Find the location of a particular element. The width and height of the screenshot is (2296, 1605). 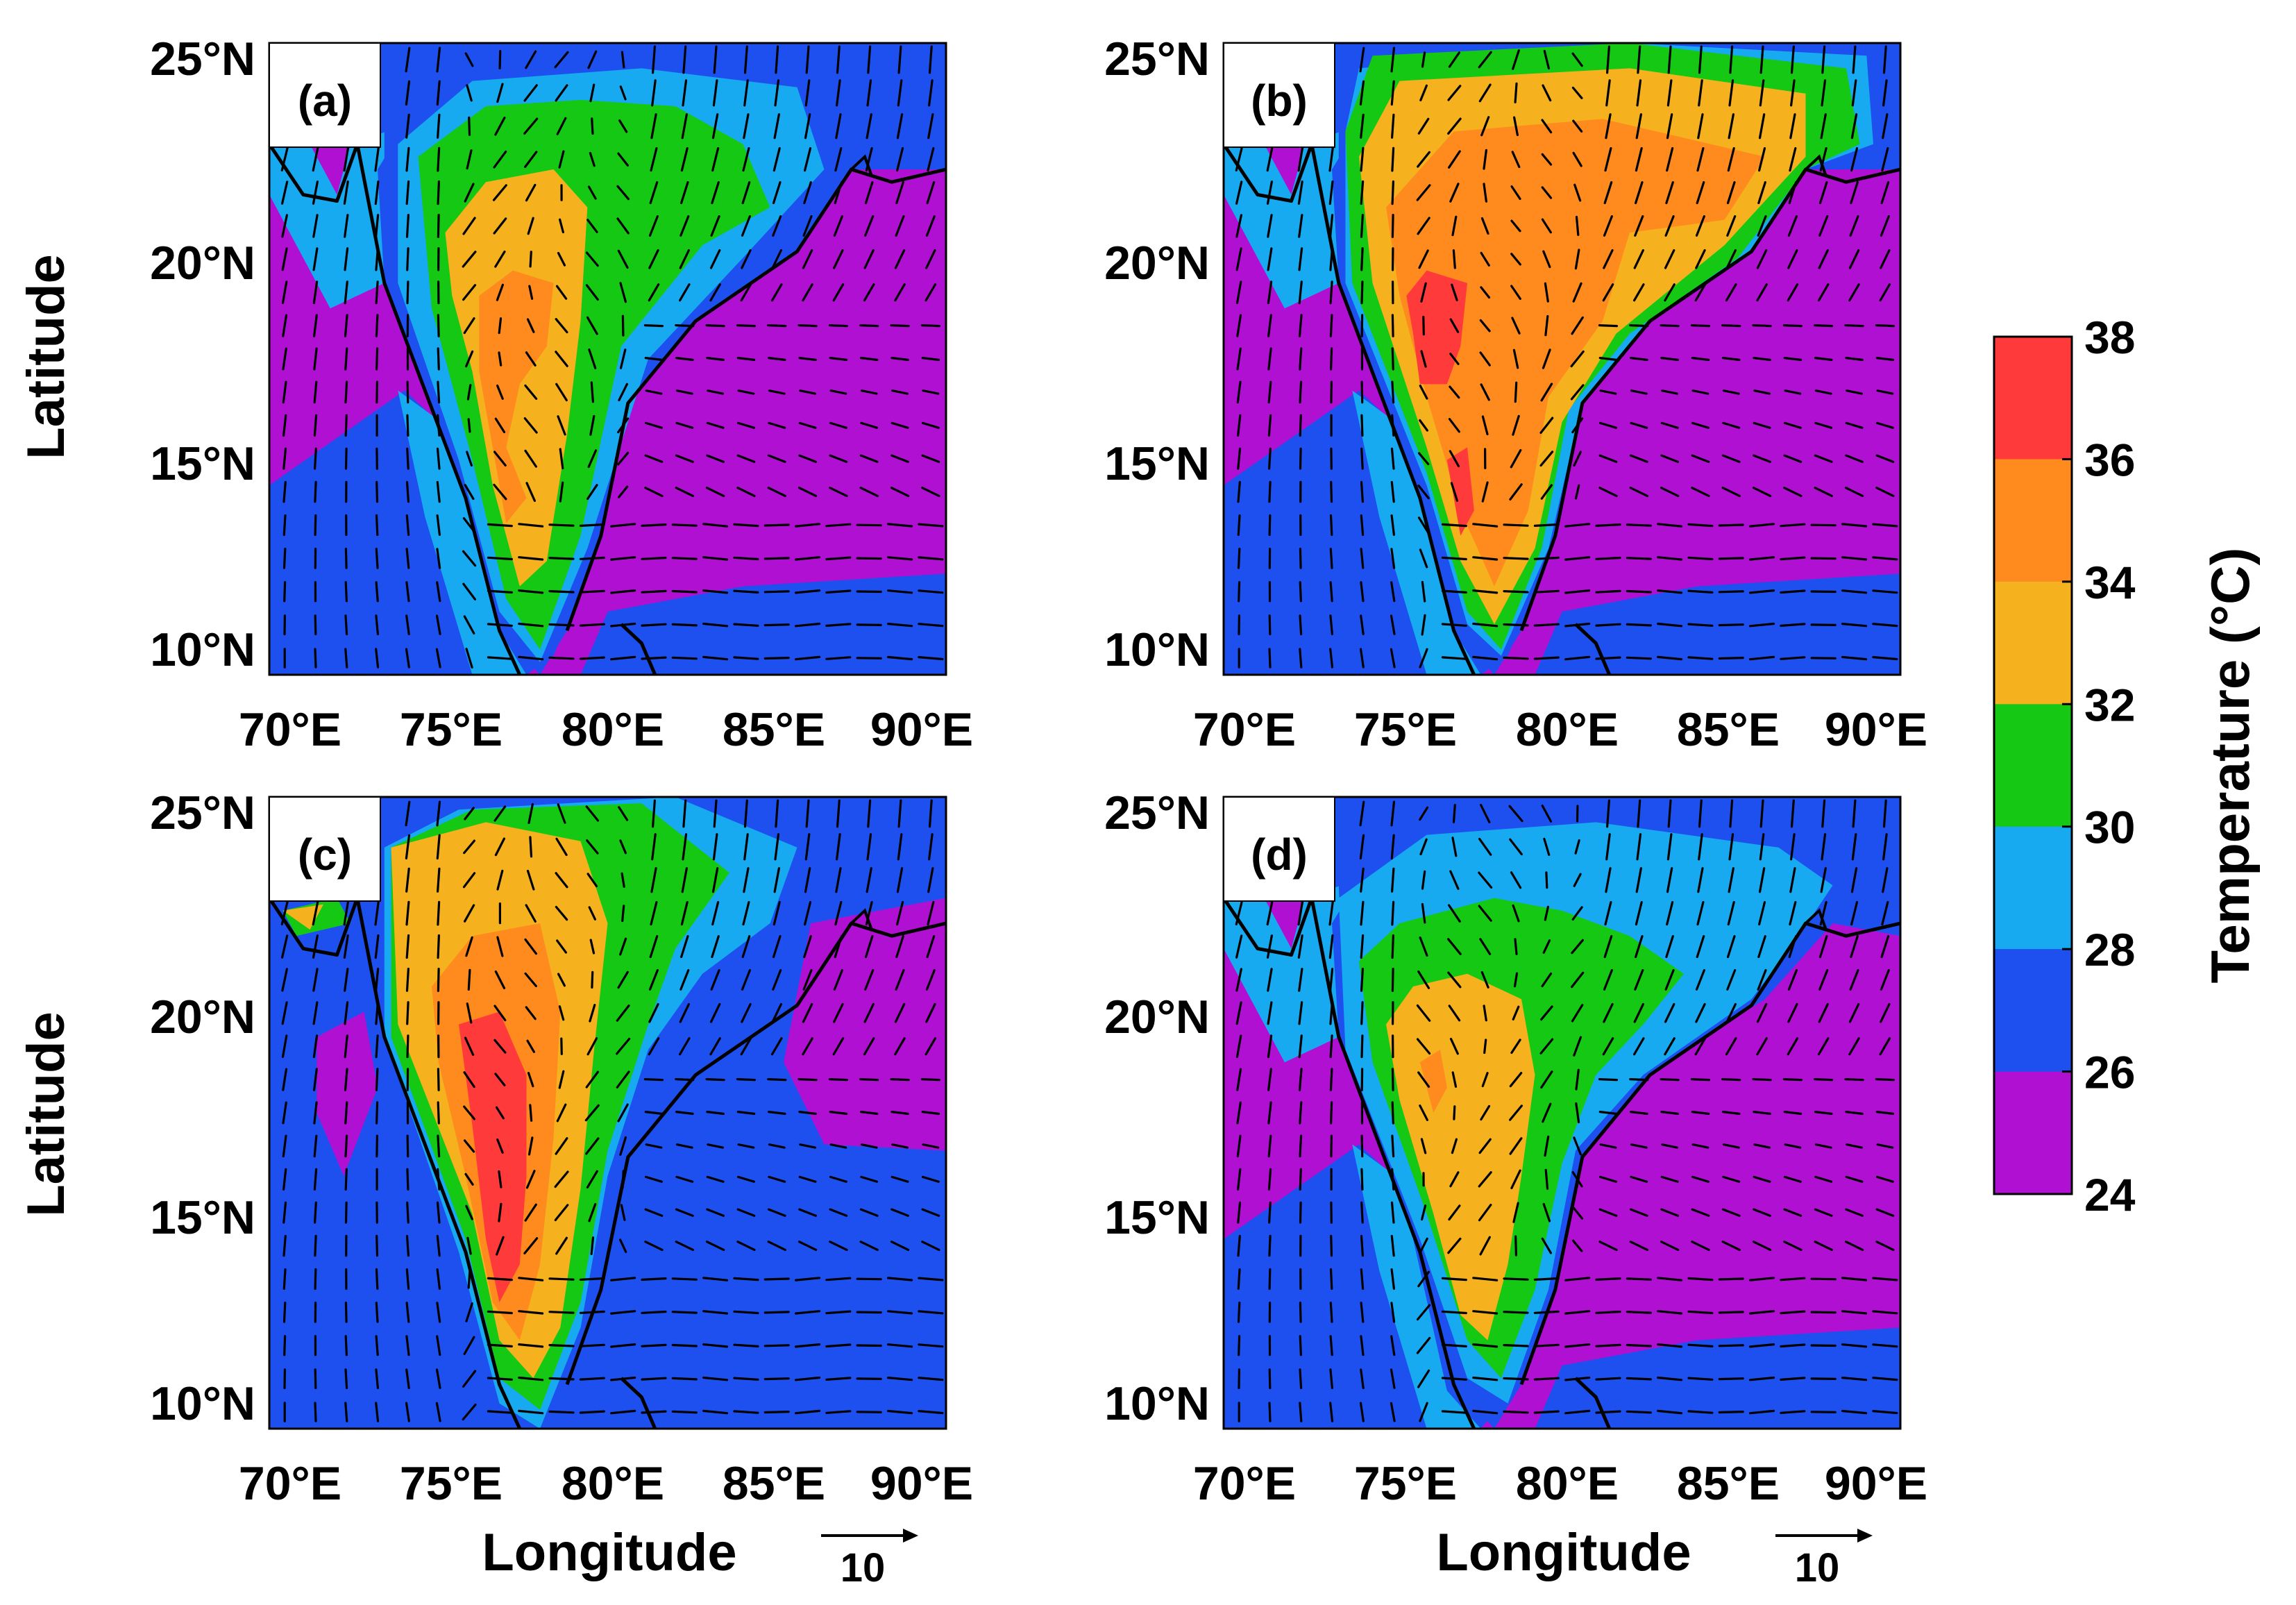

x-axis-label: Longitude is located at coordinates (609, 1552).